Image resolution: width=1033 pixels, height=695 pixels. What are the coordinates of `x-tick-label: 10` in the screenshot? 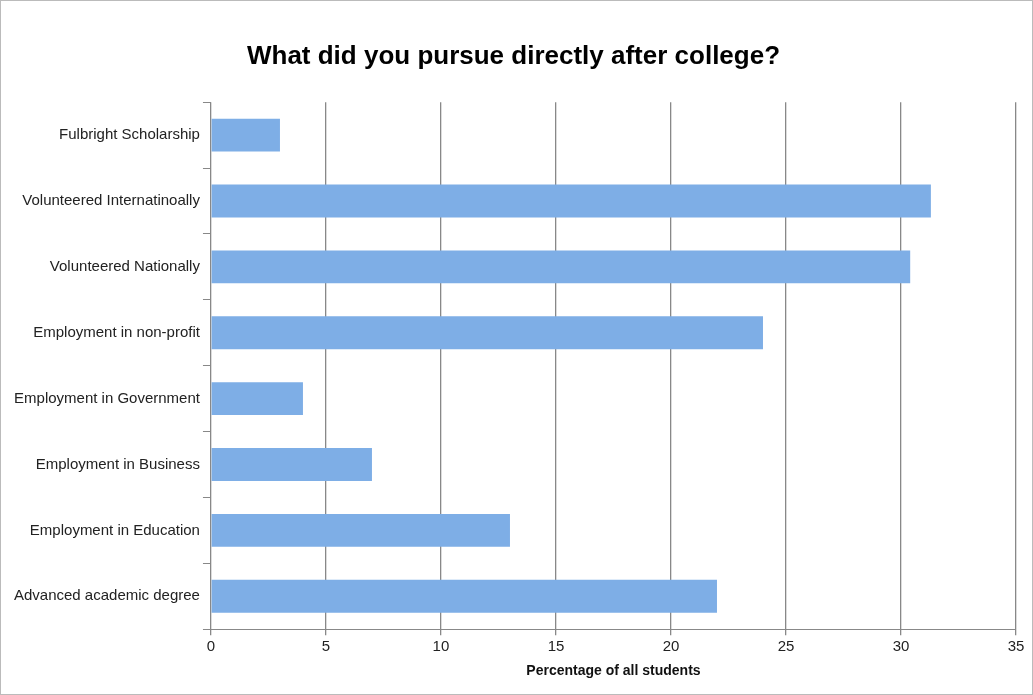 It's located at (441, 646).